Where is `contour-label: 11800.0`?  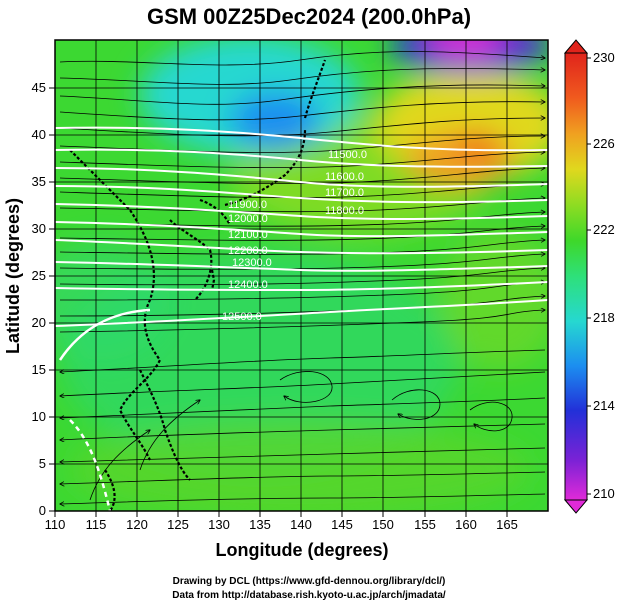 contour-label: 11800.0 is located at coordinates (344, 211).